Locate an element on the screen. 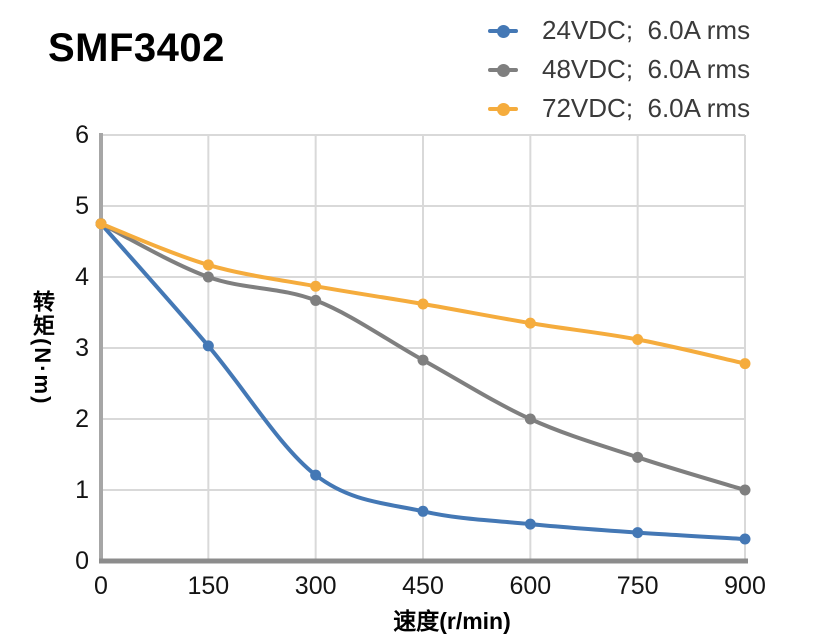 The height and width of the screenshot is (640, 831). x-tick-label: 300 is located at coordinates (315, 586).